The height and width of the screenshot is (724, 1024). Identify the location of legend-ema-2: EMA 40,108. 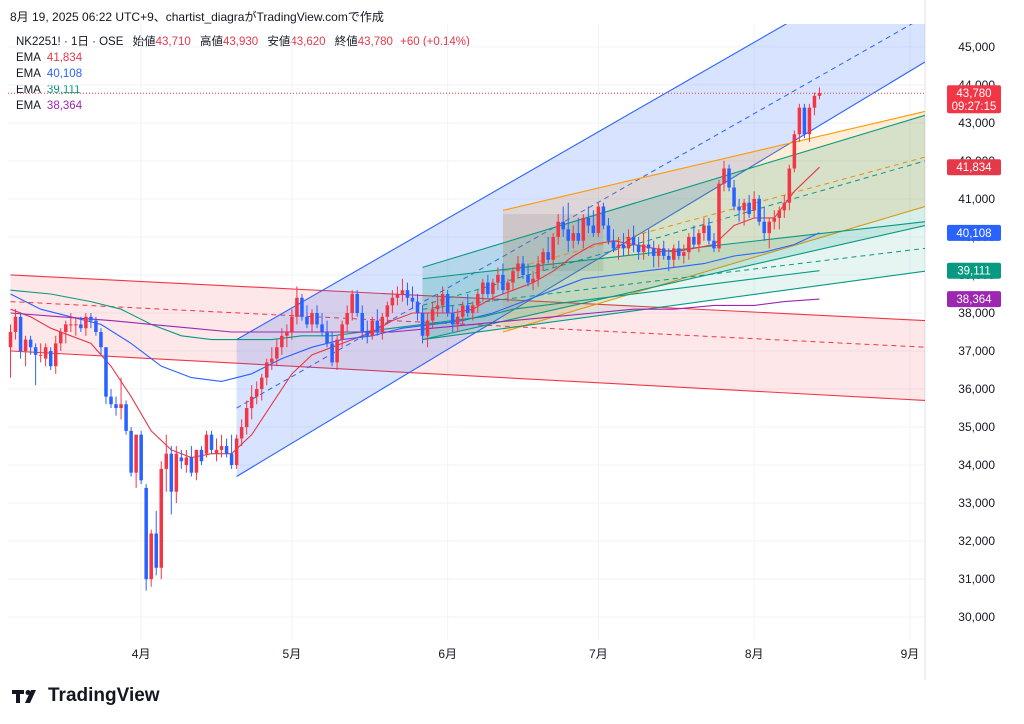
(243, 74).